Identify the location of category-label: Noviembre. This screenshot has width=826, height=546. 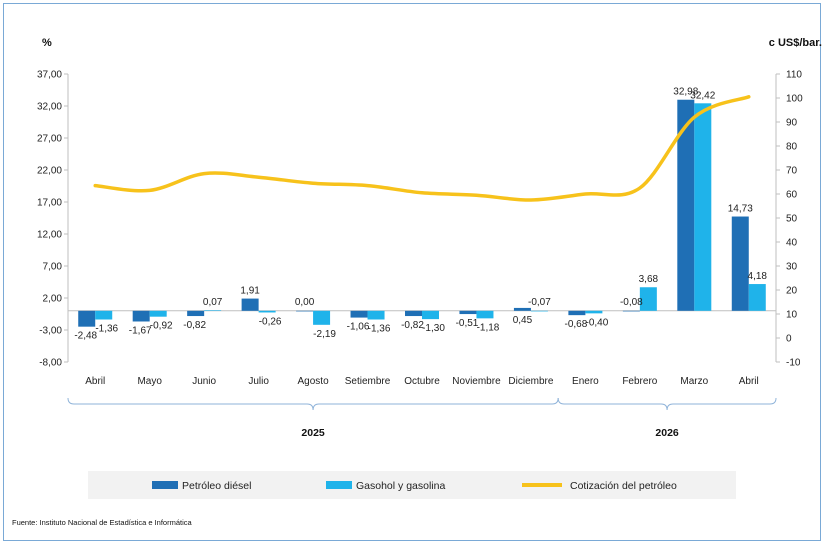
(476, 381).